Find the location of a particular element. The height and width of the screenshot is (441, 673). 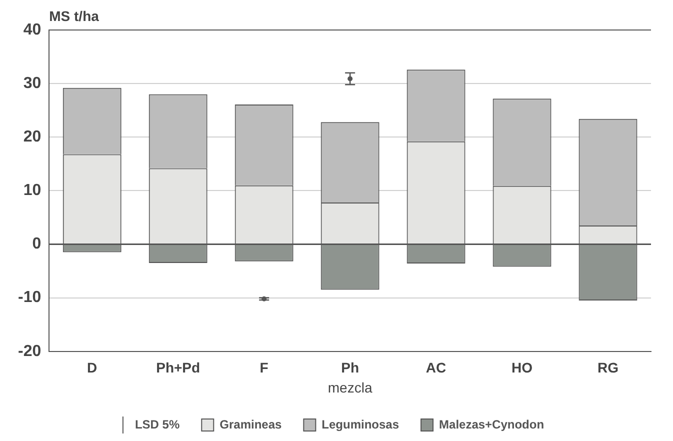

legend-label: Malezas+Cynodon is located at coordinates (491, 424).